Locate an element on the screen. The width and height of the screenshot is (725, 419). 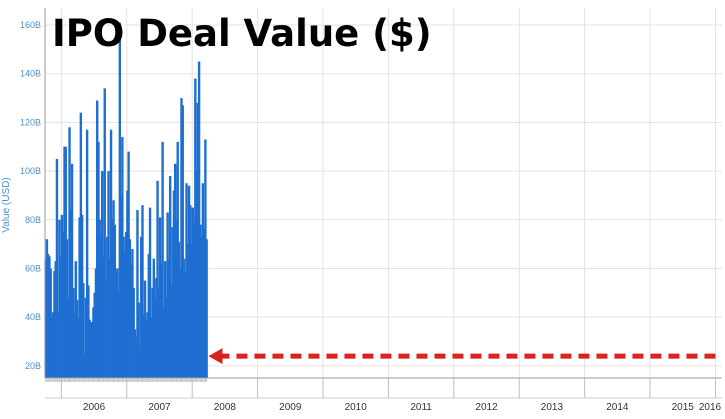
x-tick-label: 2008 is located at coordinates (225, 407).